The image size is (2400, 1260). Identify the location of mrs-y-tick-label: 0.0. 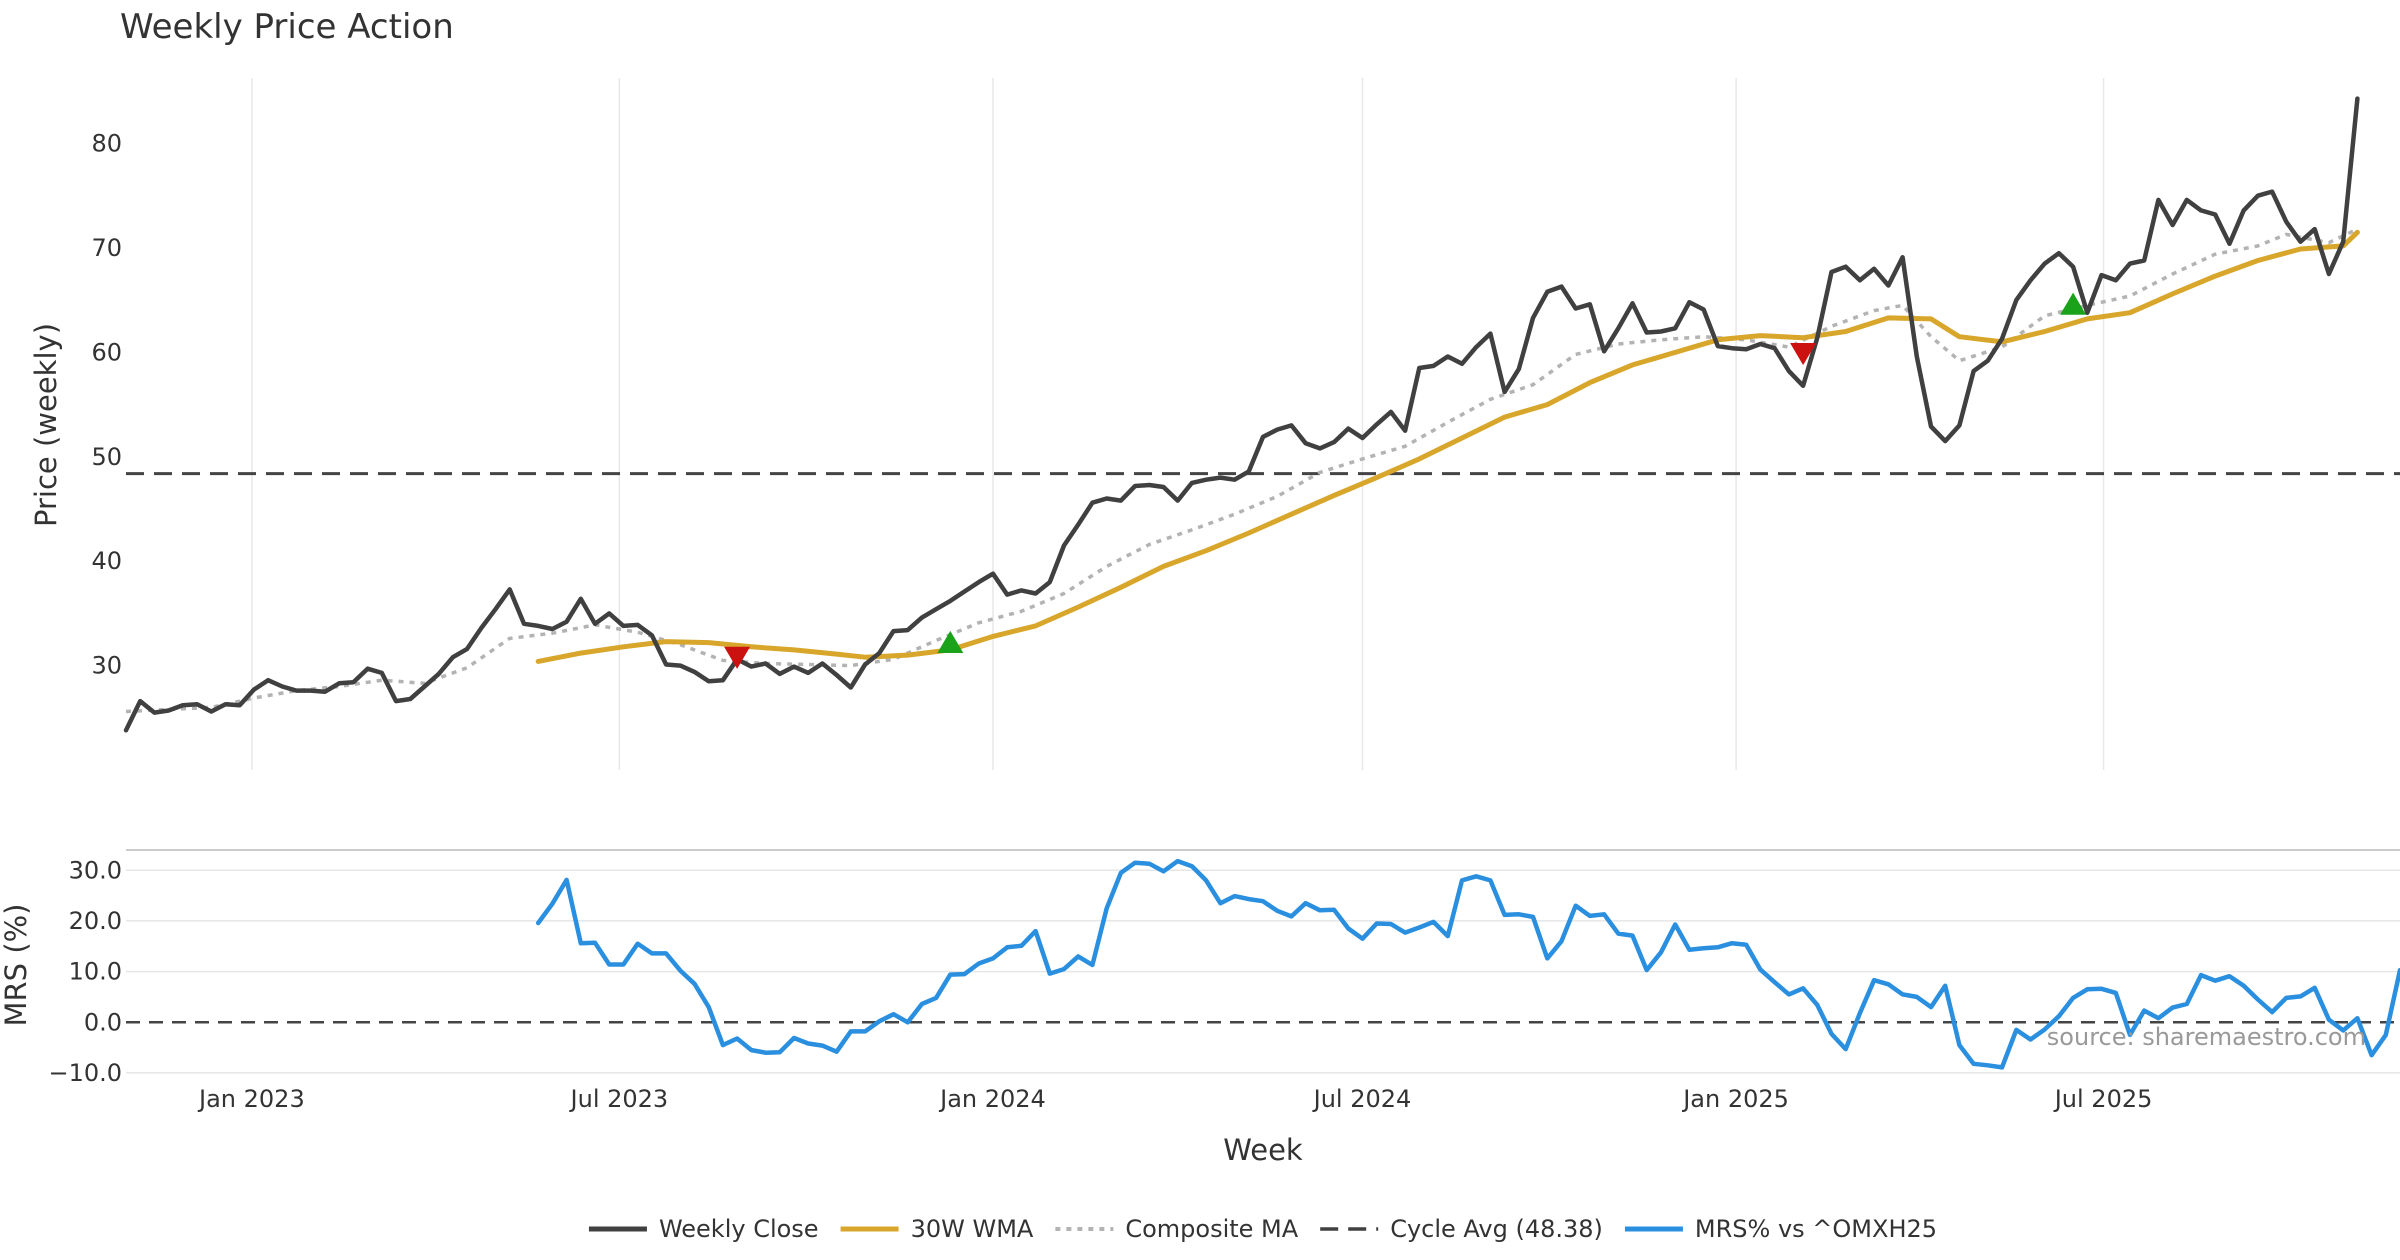
(103, 1022).